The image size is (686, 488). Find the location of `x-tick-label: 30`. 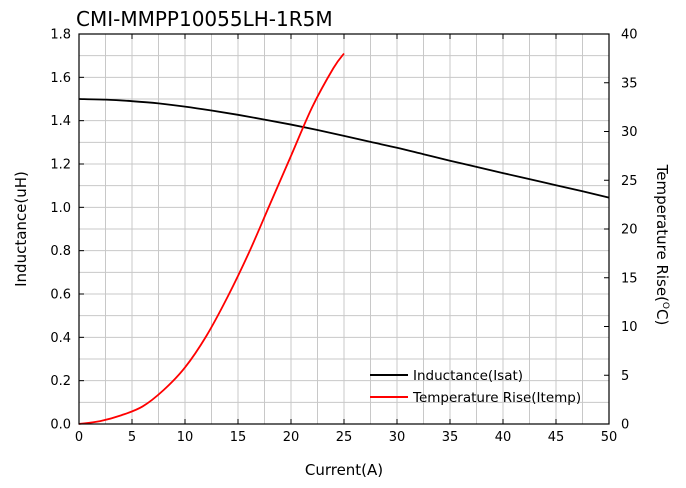

x-tick-label: 30 is located at coordinates (397, 437).